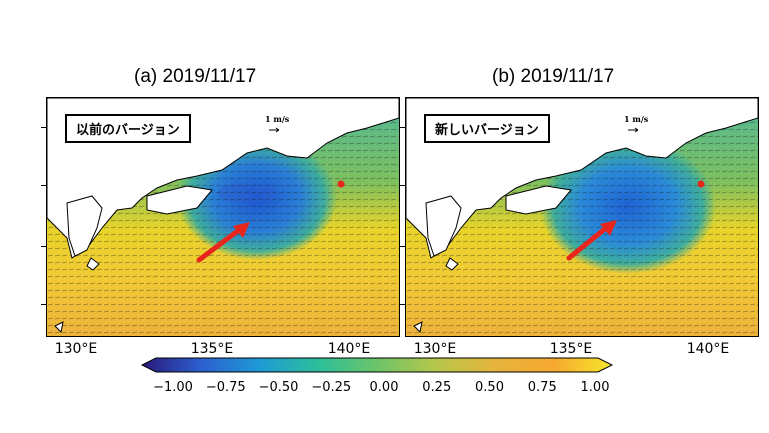 The width and height of the screenshot is (769, 433). What do you see at coordinates (128, 128) in the screenshot?
I see `version-label-old: 以前のバージョン` at bounding box center [128, 128].